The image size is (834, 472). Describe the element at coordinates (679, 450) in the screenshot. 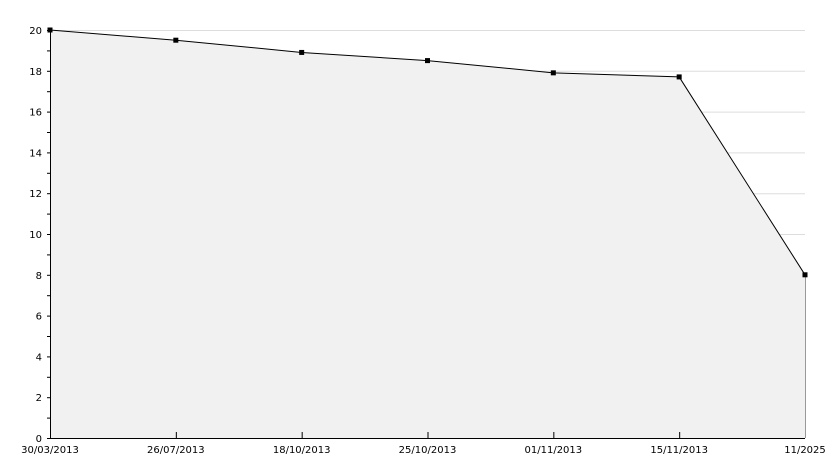

I see `x-tick-label: 15/11/2013` at that location.